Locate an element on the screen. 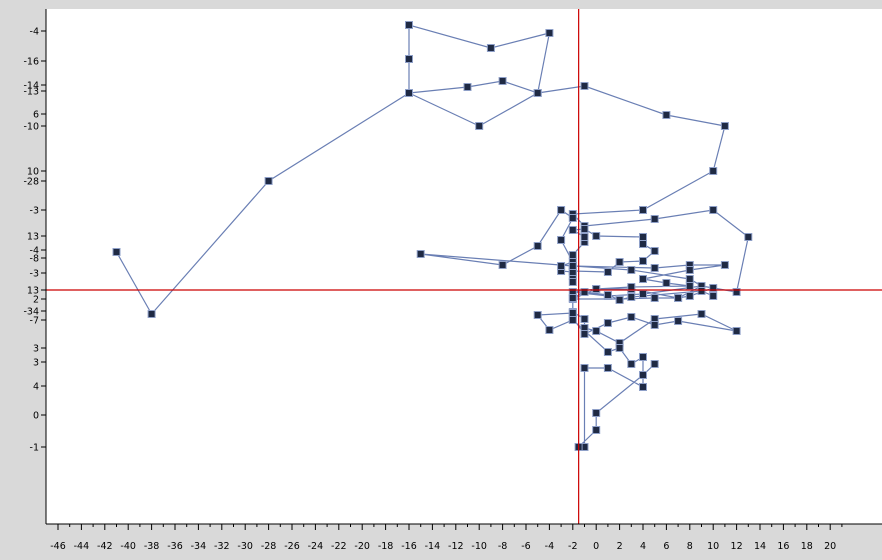 Image resolution: width=882 pixels, height=560 pixels. y-tick-label: -16 is located at coordinates (31, 62).